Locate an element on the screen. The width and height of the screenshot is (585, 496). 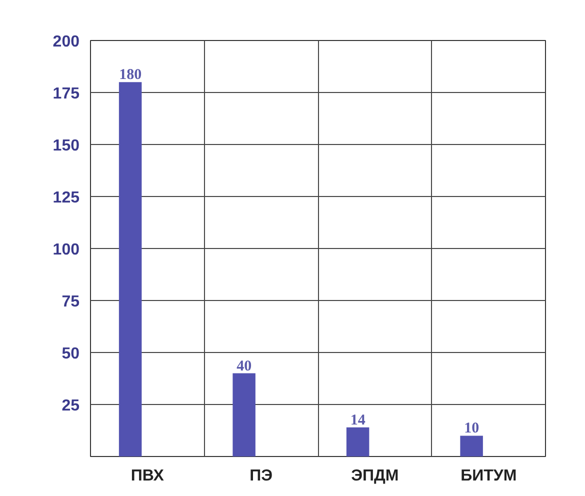
y-tick-label: 175 is located at coordinates (66, 94).